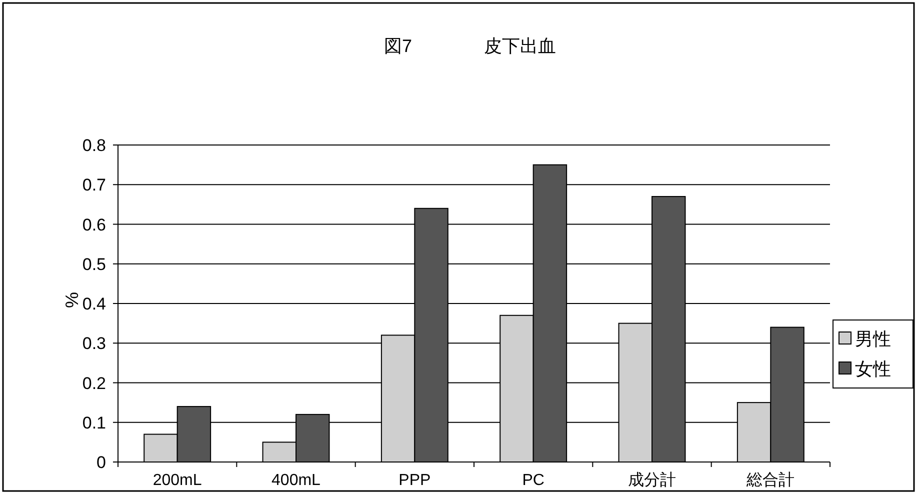  I want to click on legend-label: 女性, so click(873, 369).